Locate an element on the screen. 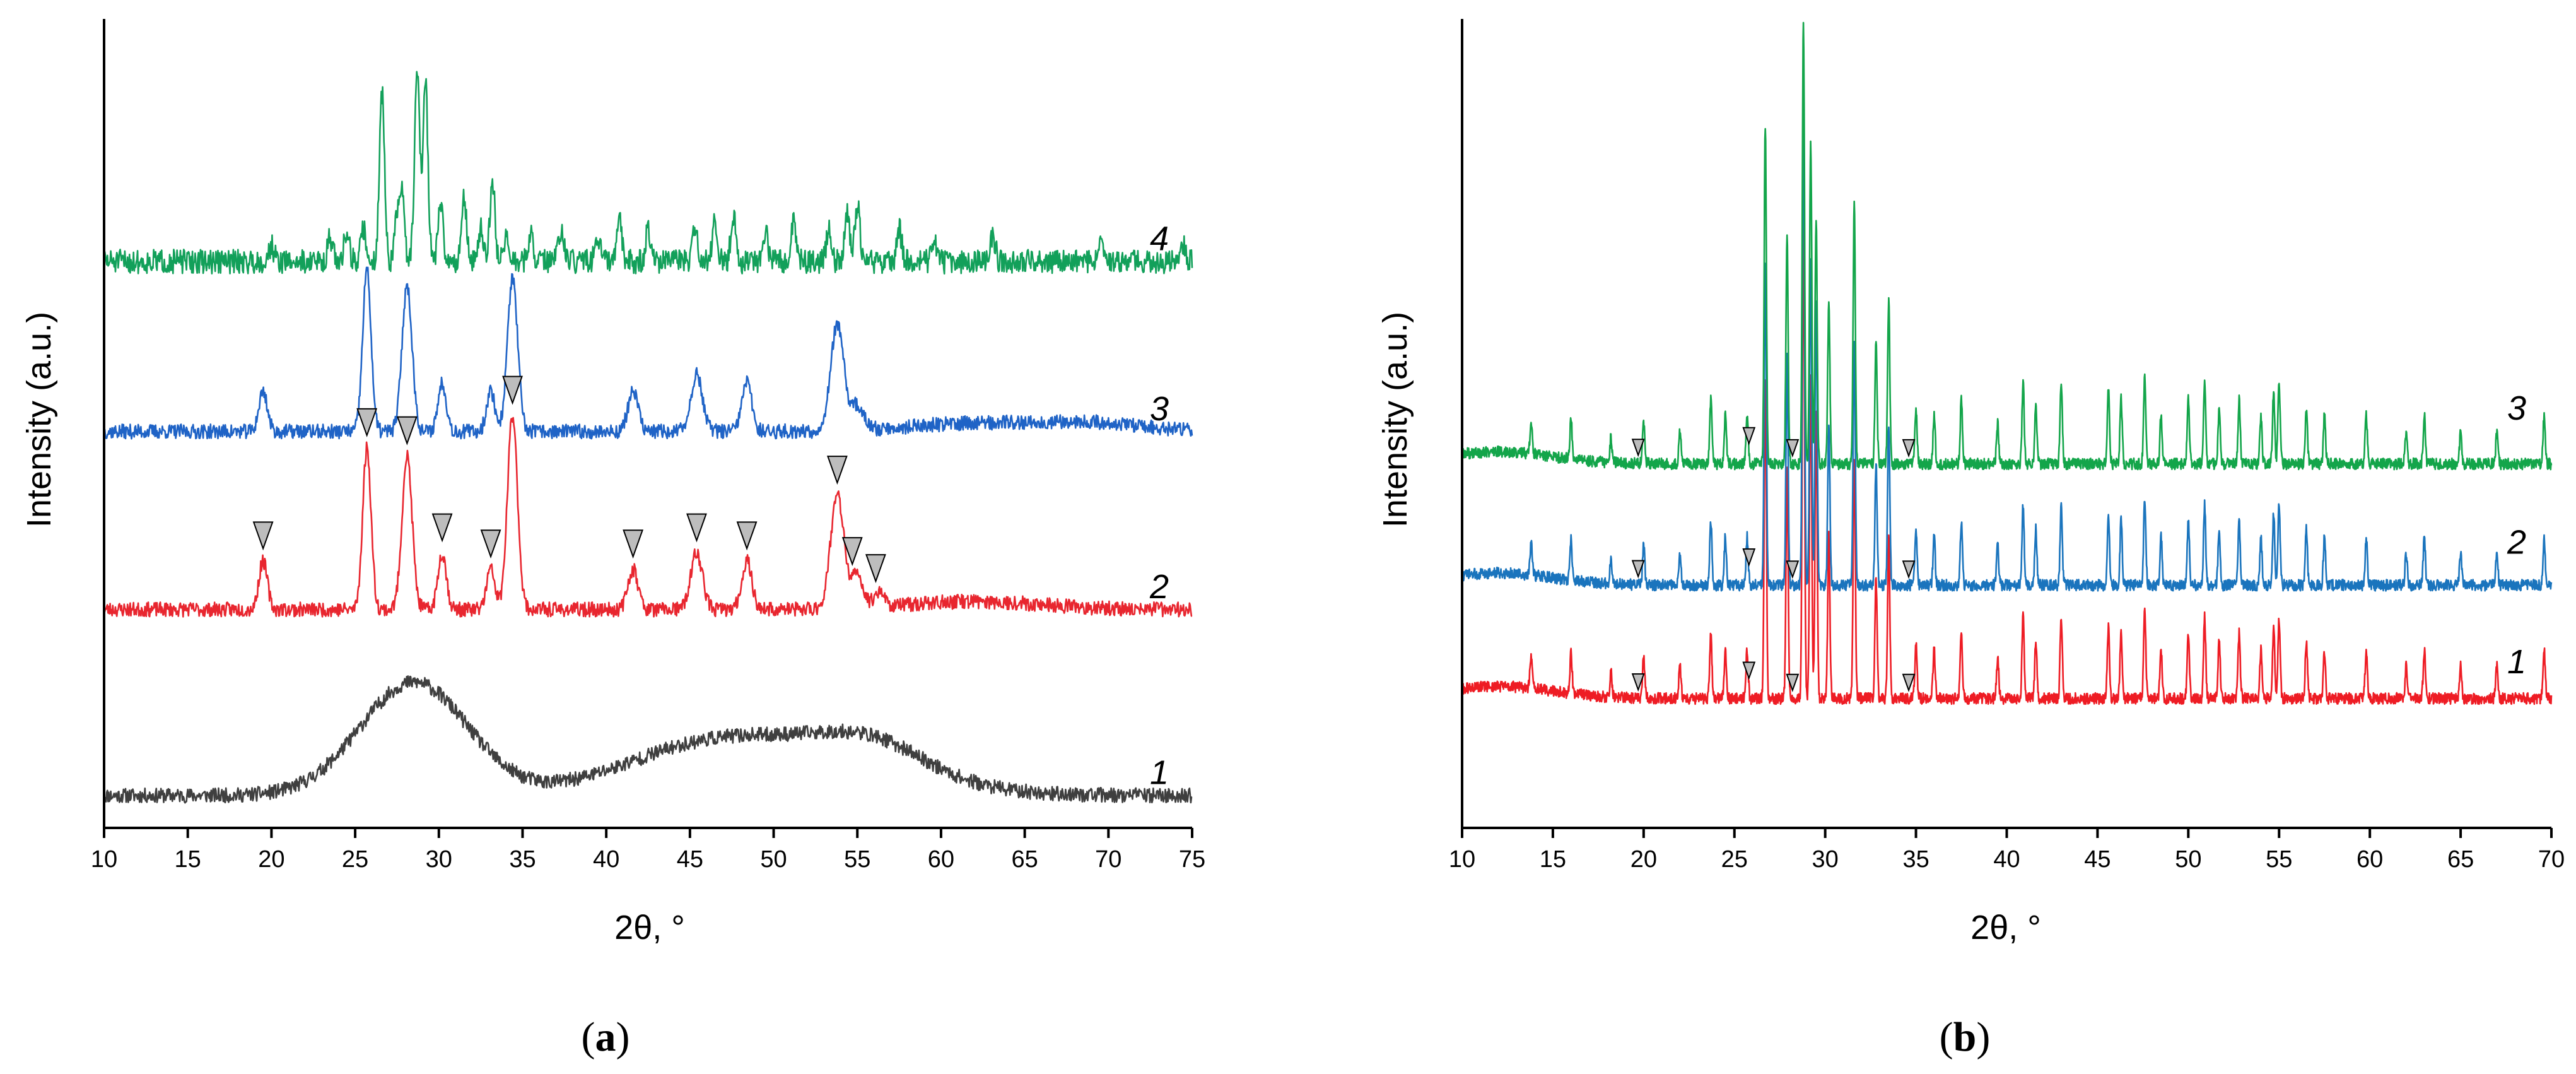 The height and width of the screenshot is (1074, 2576). panel-a-y-axis-title: Intensity (a.u.) is located at coordinates (39, 420).